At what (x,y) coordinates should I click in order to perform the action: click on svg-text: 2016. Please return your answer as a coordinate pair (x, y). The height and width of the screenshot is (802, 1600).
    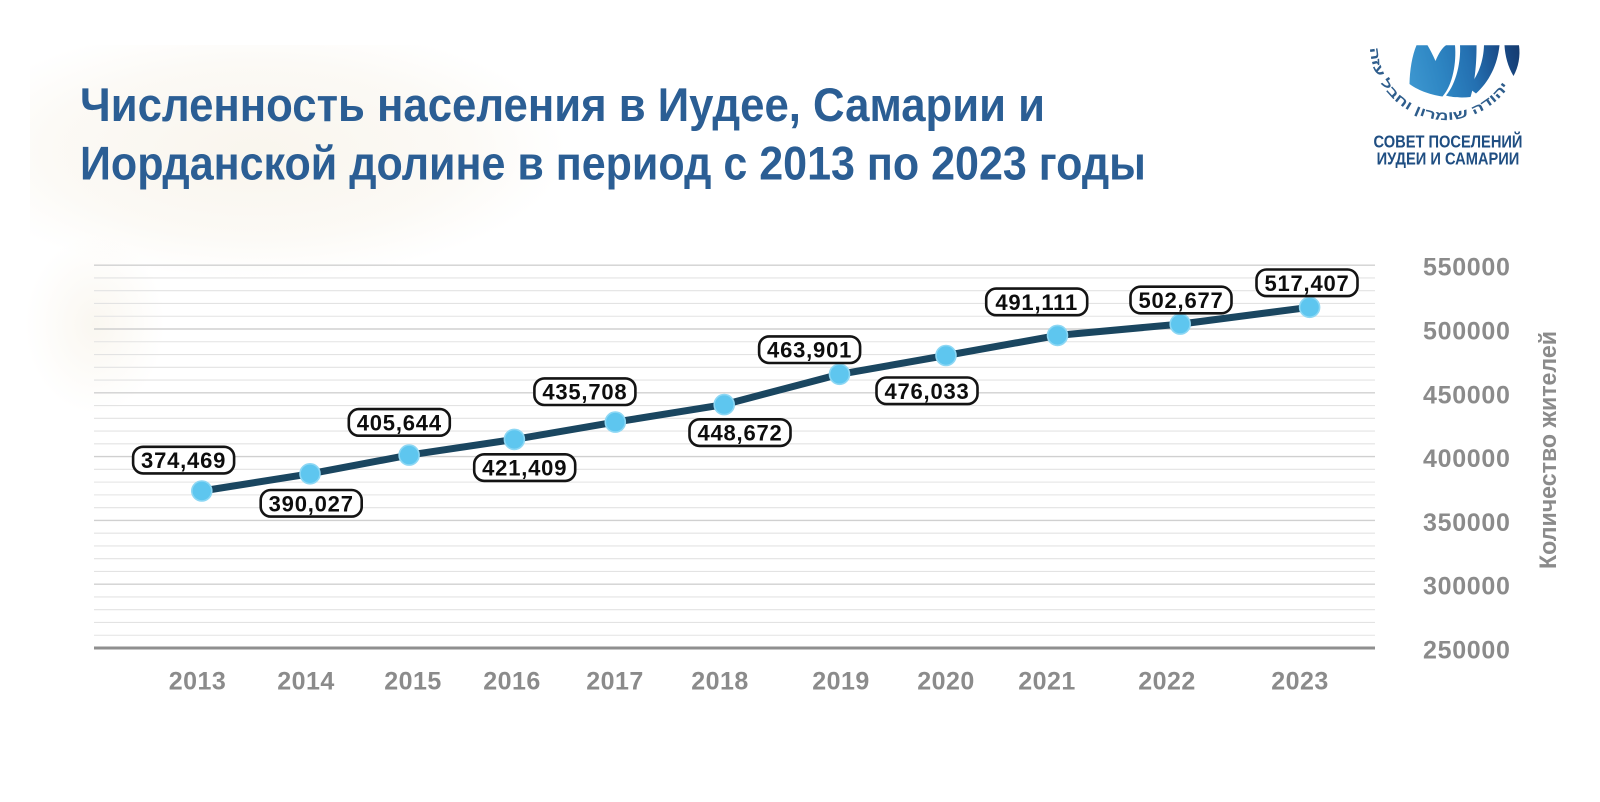
    Looking at the image, I should click on (512, 682).